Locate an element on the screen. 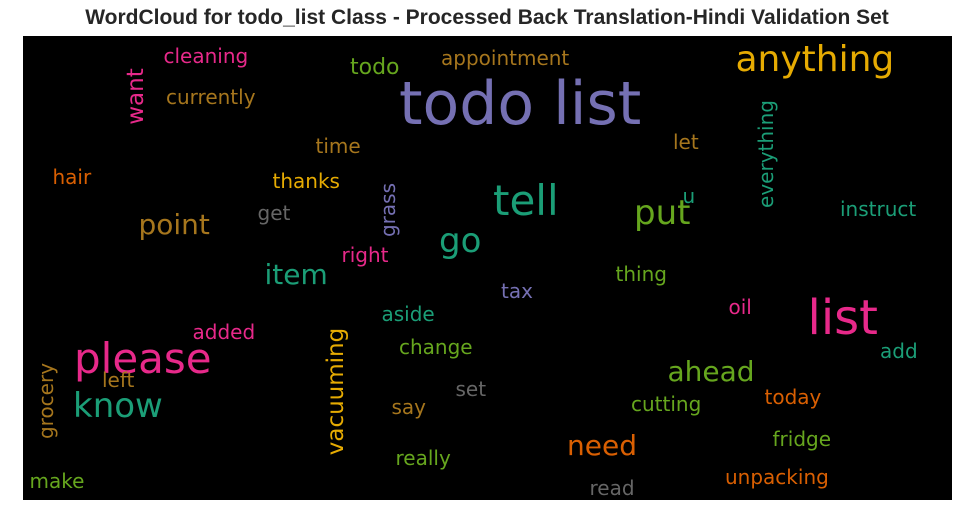 The image size is (974, 511). word-change: change is located at coordinates (436, 347).